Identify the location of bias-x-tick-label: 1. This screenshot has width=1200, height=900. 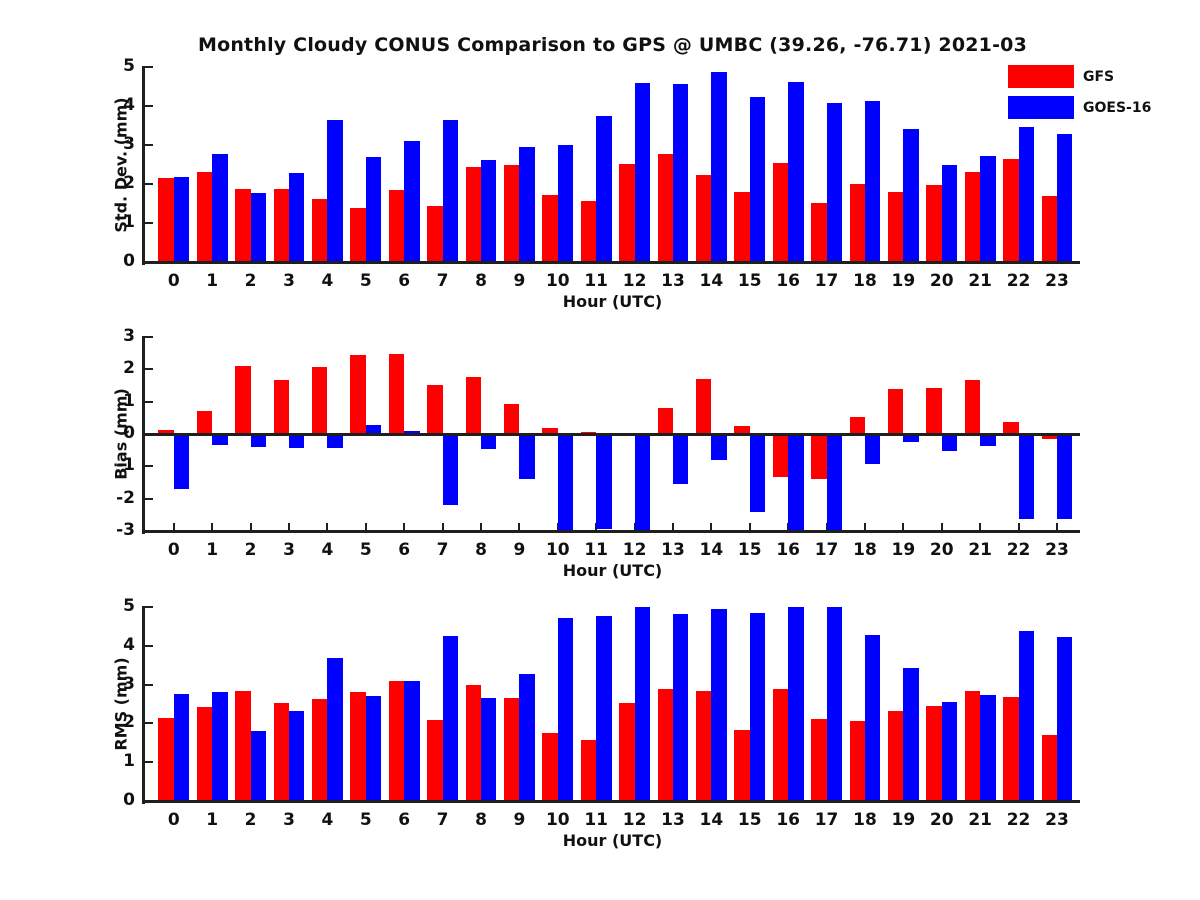
(212, 550).